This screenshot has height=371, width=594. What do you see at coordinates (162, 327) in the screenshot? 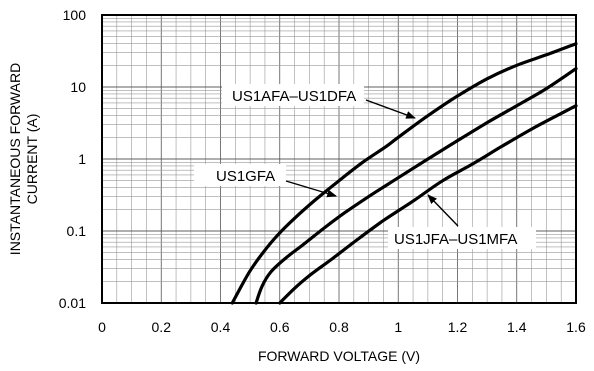
I see `x-tick-label: 0.2` at bounding box center [162, 327].